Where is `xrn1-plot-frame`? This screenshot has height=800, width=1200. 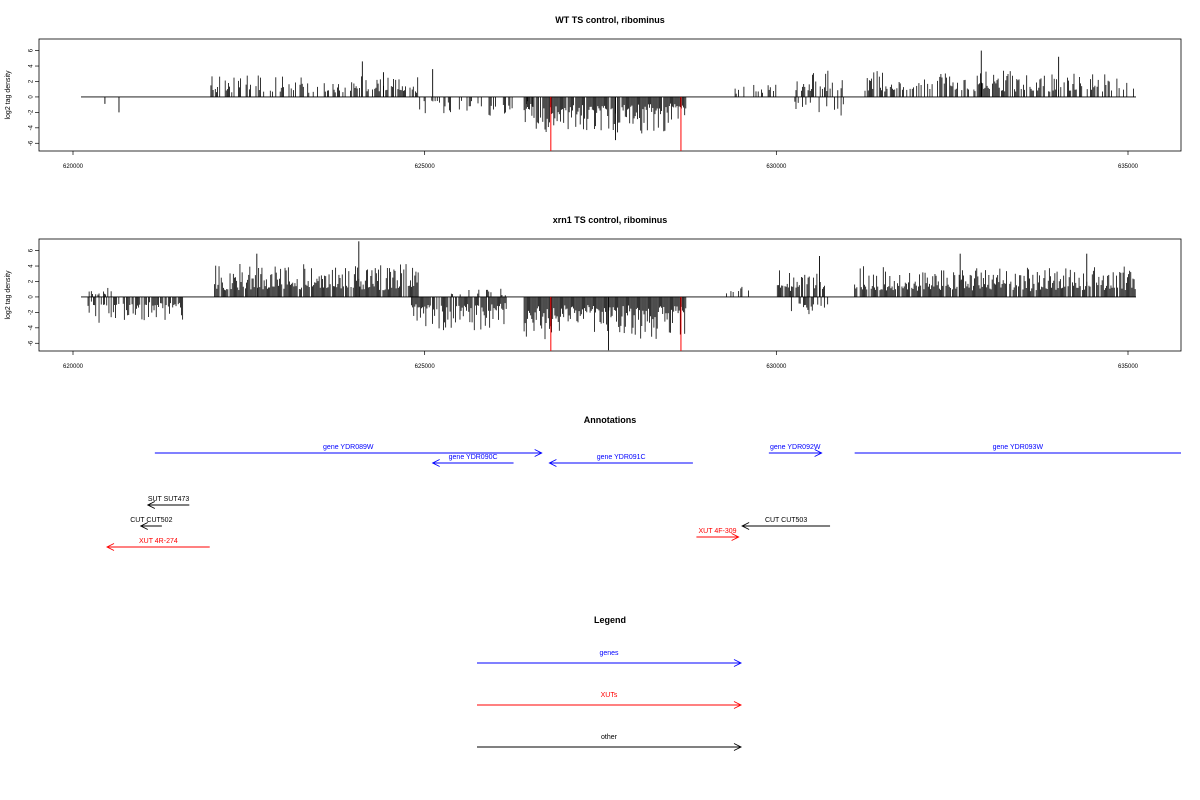 xrn1-plot-frame is located at coordinates (610, 295).